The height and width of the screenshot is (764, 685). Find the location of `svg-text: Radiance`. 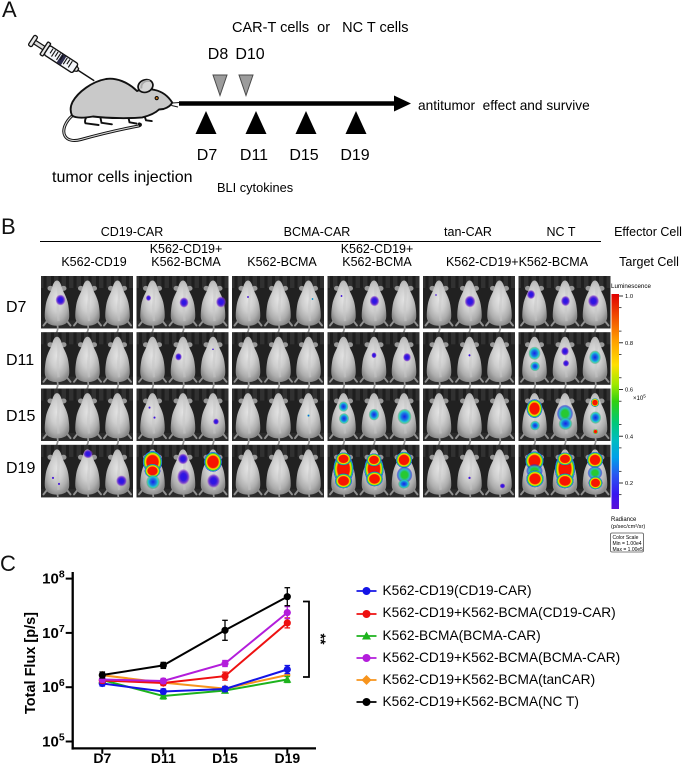

svg-text: Radiance is located at coordinates (624, 520).